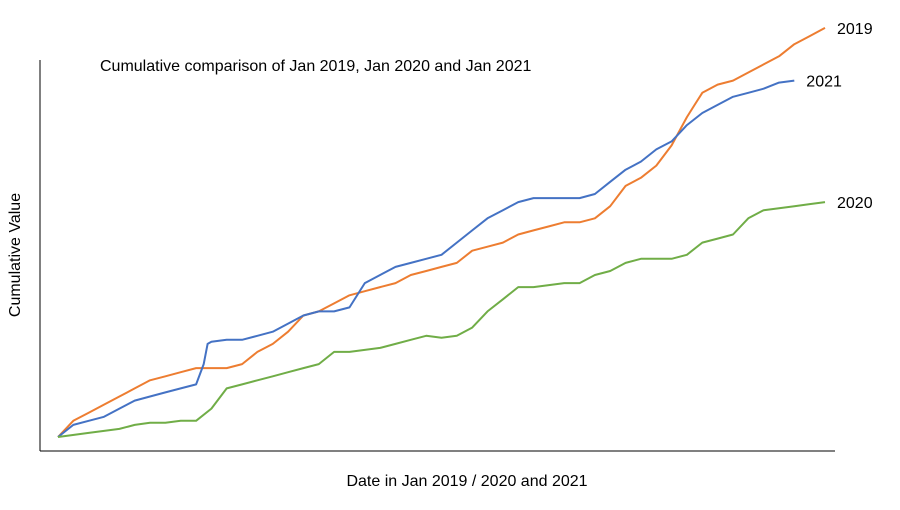  Describe the element at coordinates (855, 29) in the screenshot. I see `series-label-2019: 2019` at that location.